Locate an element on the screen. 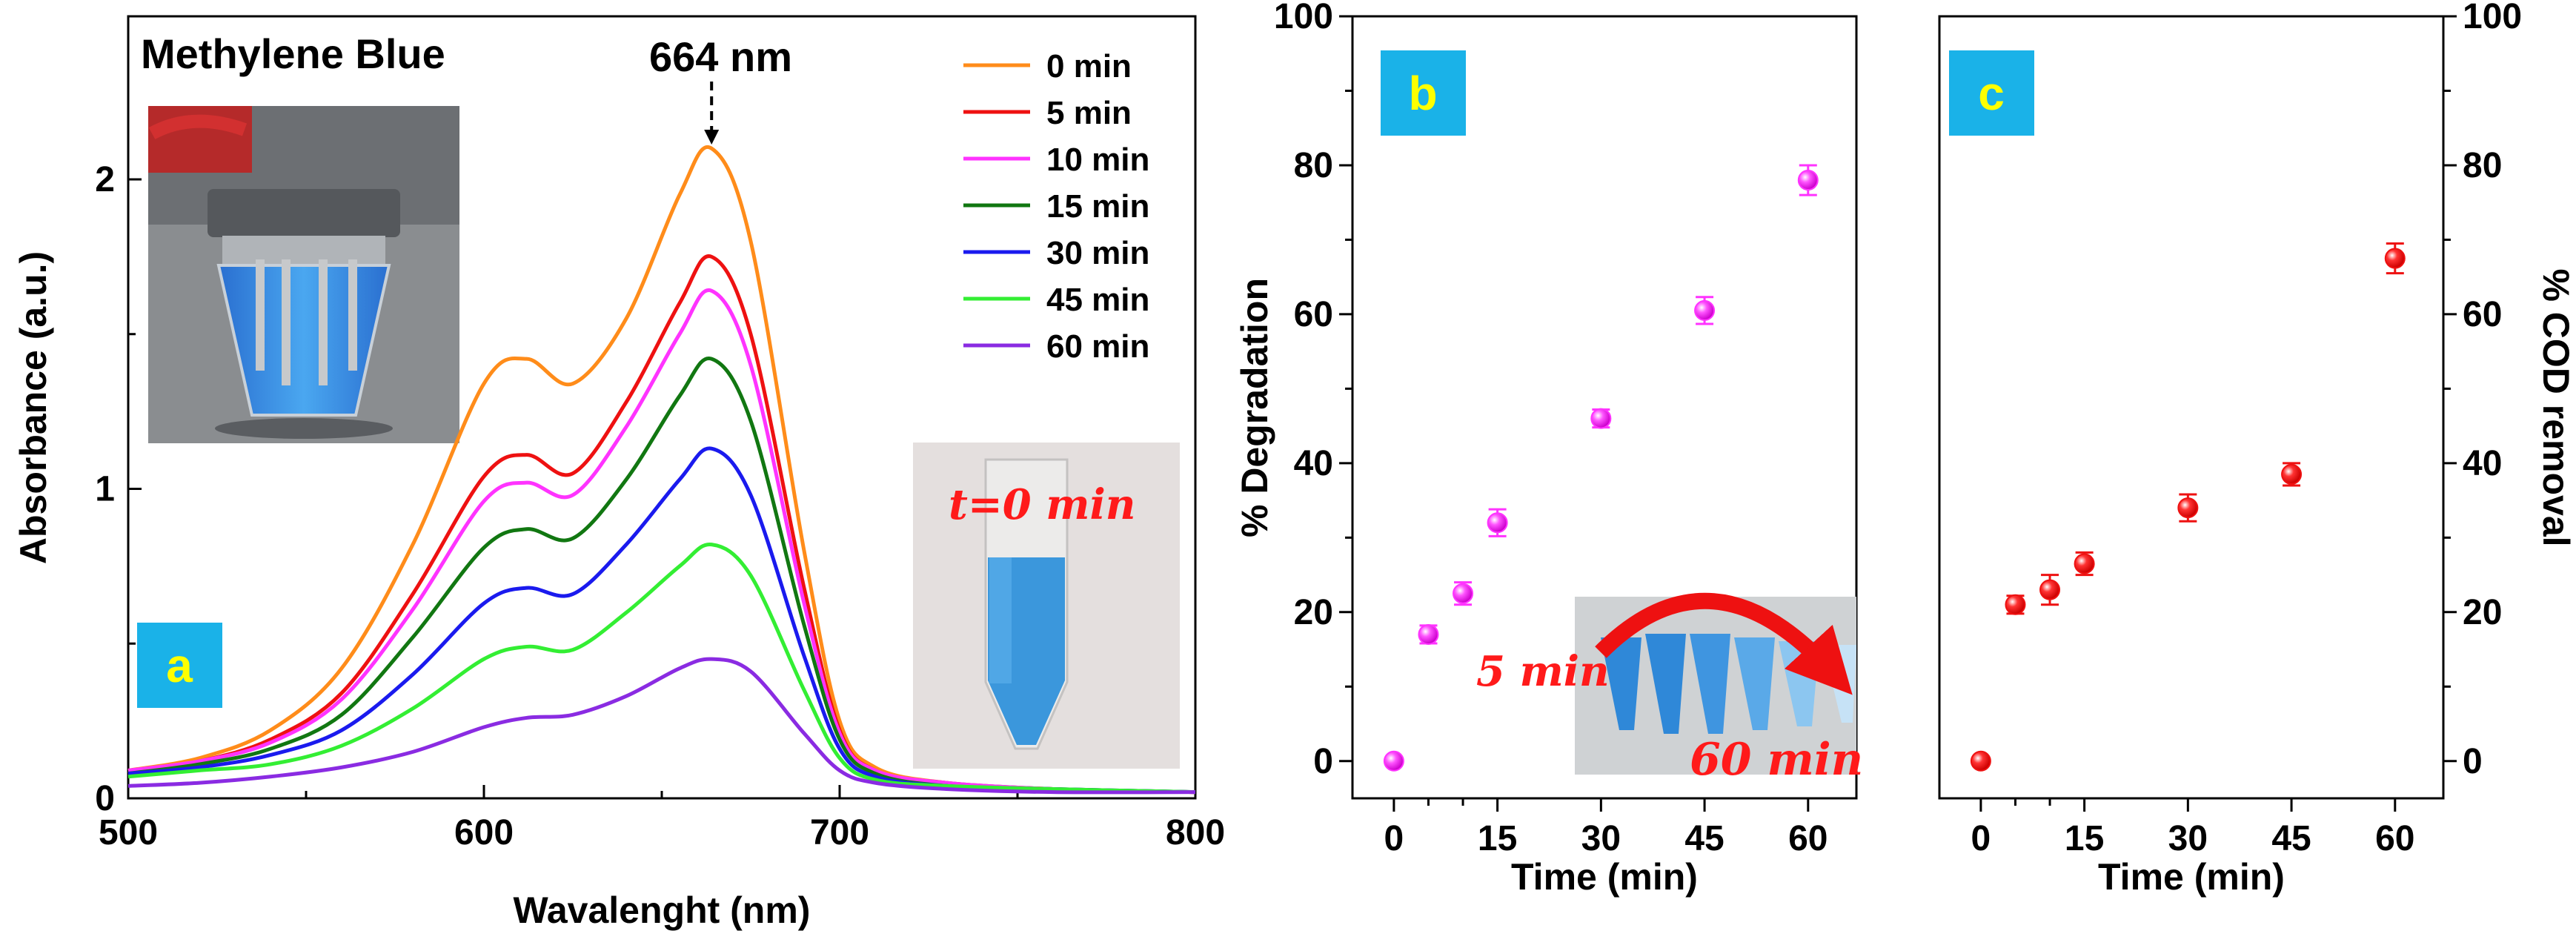 The image size is (2576, 951). x-tick-label: 600 is located at coordinates (484, 832).